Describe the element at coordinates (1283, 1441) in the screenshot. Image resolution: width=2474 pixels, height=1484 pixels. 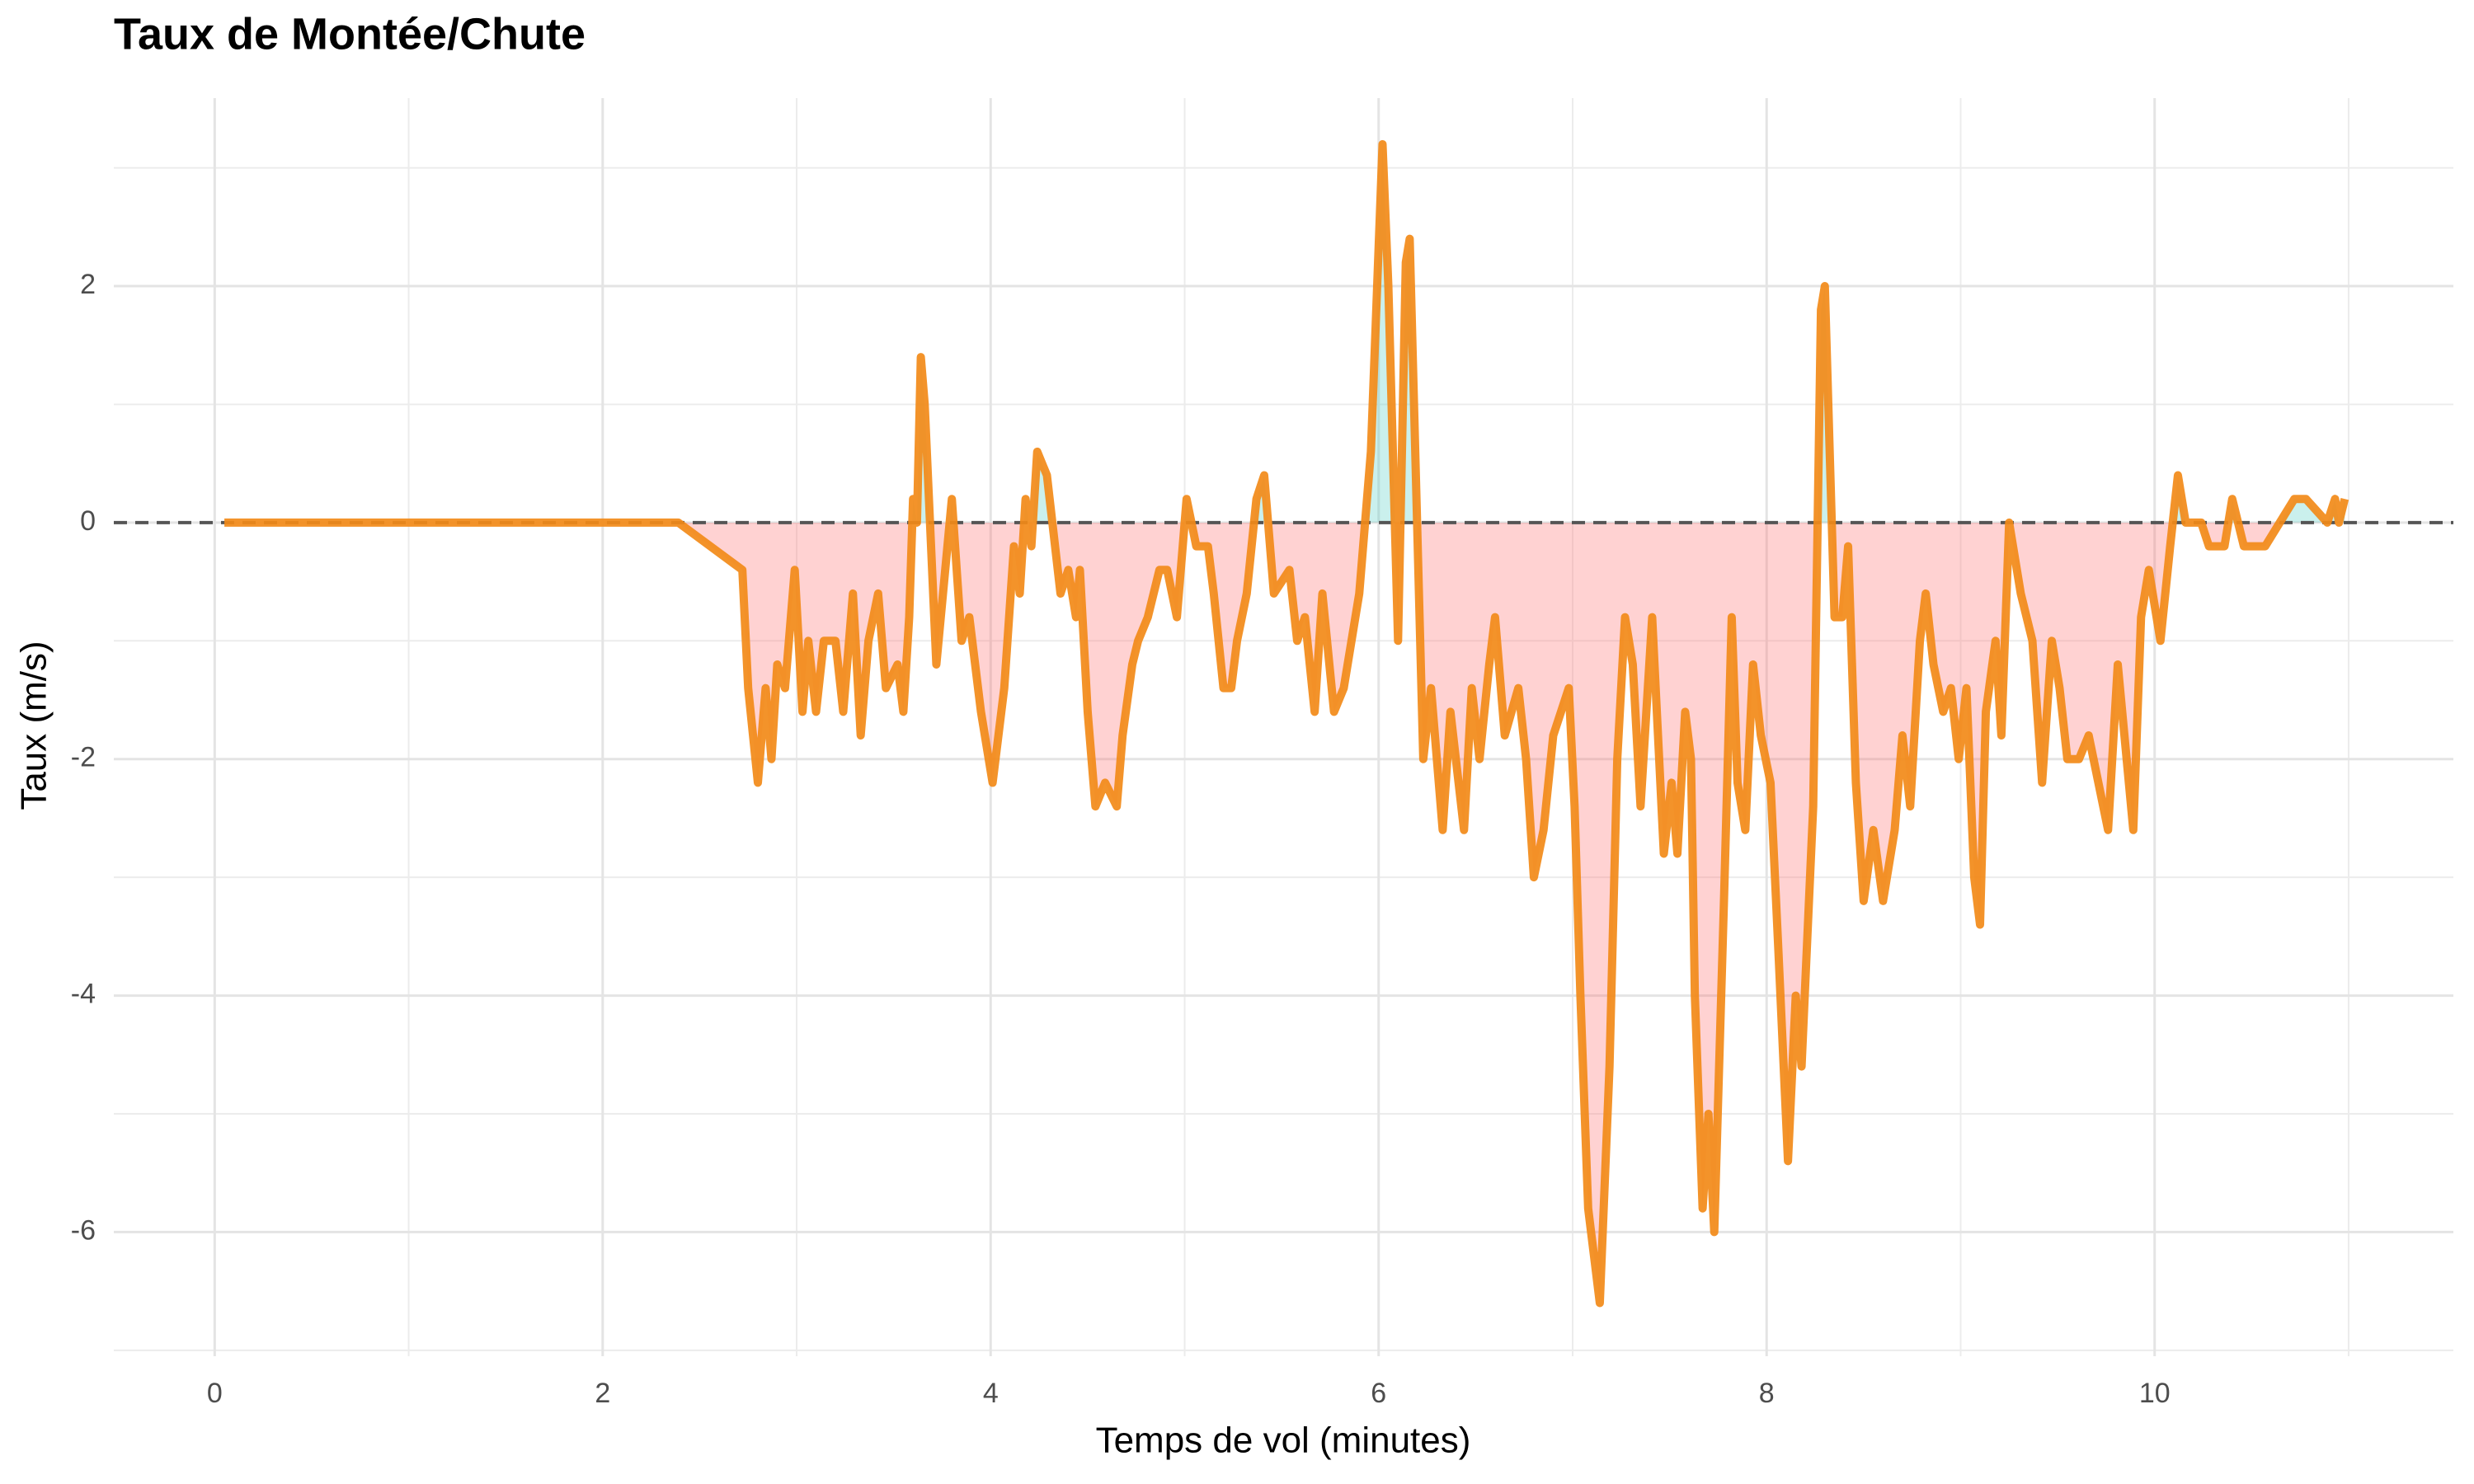
I see `x-axis-title: Temps de vol (minutes)` at that location.